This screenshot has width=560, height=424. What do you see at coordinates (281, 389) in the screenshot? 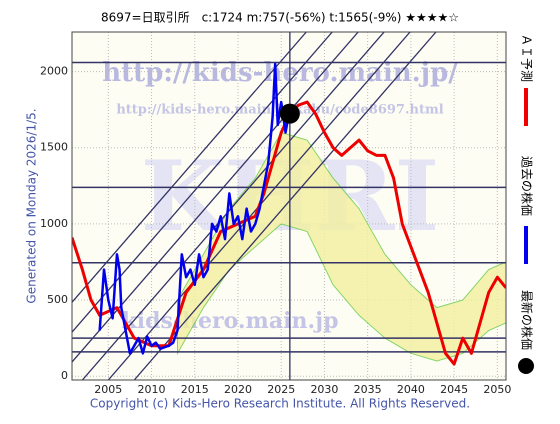
I see `x-tick-label: 2025` at bounding box center [281, 389].